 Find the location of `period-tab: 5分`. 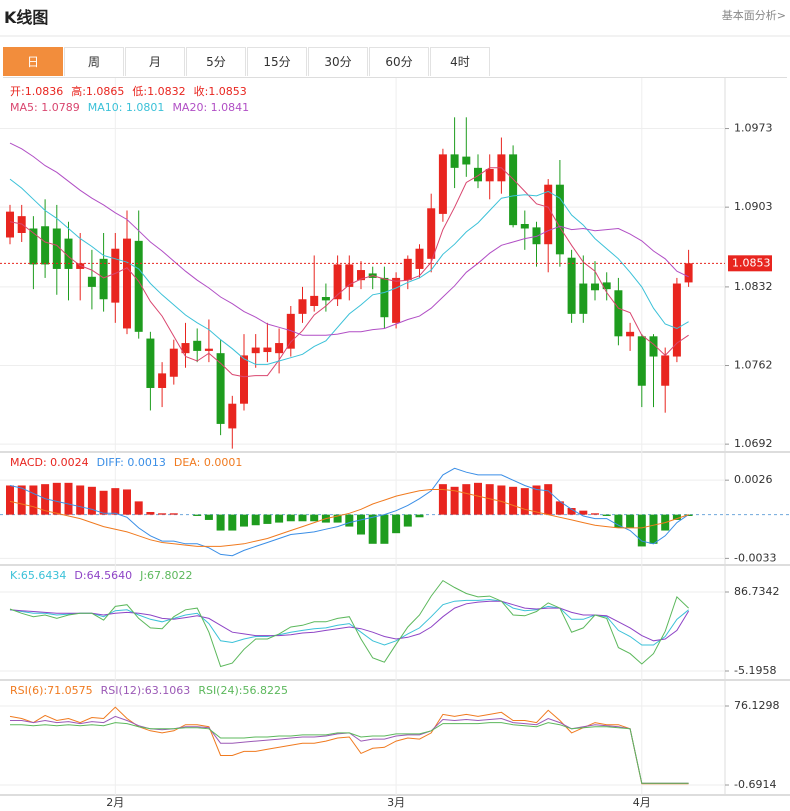

period-tab: 5分 is located at coordinates (216, 61).